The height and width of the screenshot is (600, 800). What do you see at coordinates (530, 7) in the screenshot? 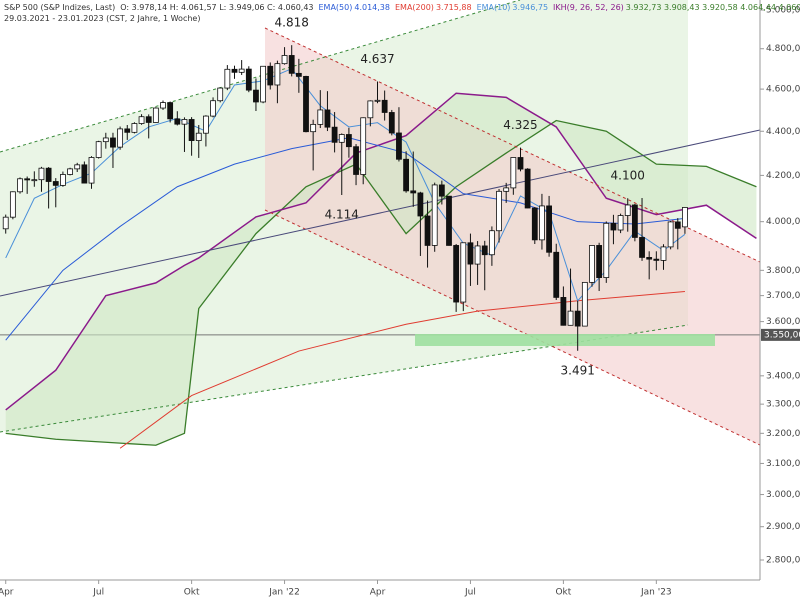
I see `legend-value: 3.946,75` at bounding box center [530, 7].